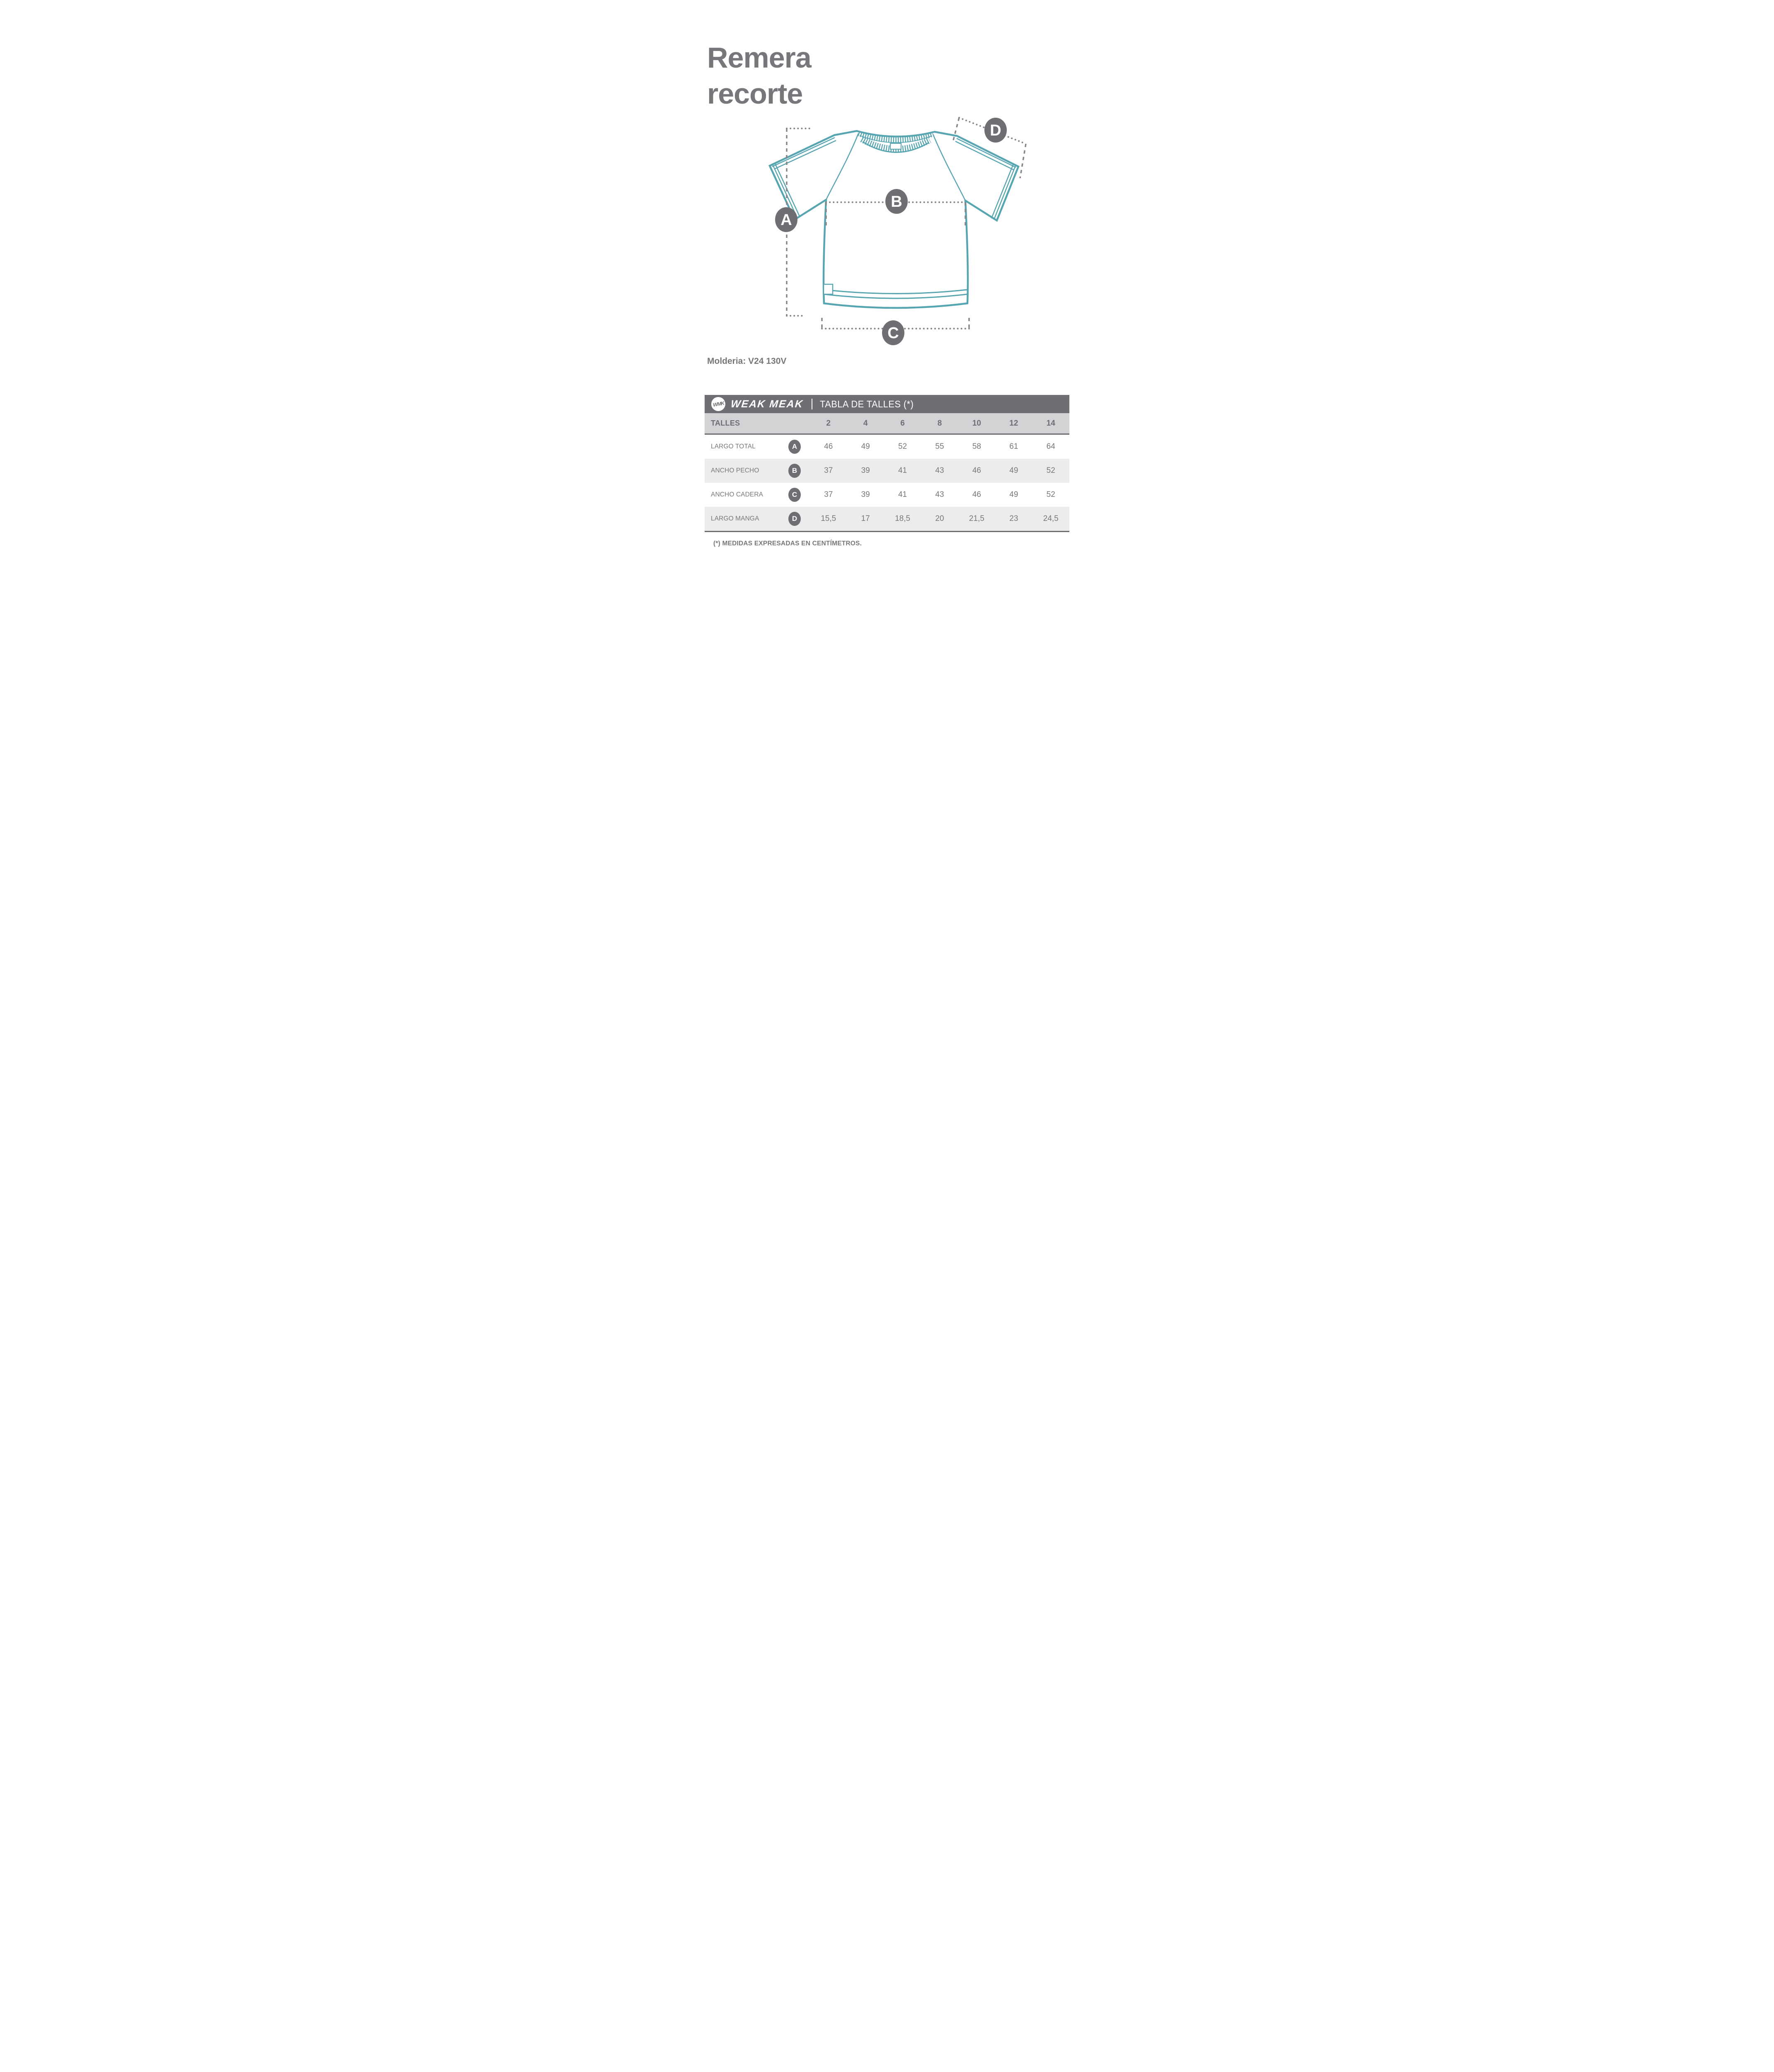  What do you see at coordinates (976, 423) in the screenshot?
I see `size-col-10: 10` at bounding box center [976, 423].